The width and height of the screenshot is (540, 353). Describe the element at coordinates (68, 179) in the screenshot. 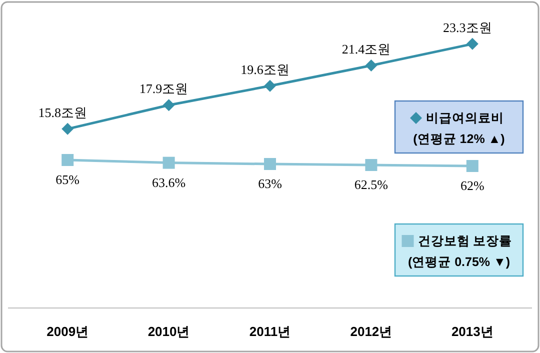

I see `data-label: 65%` at that location.